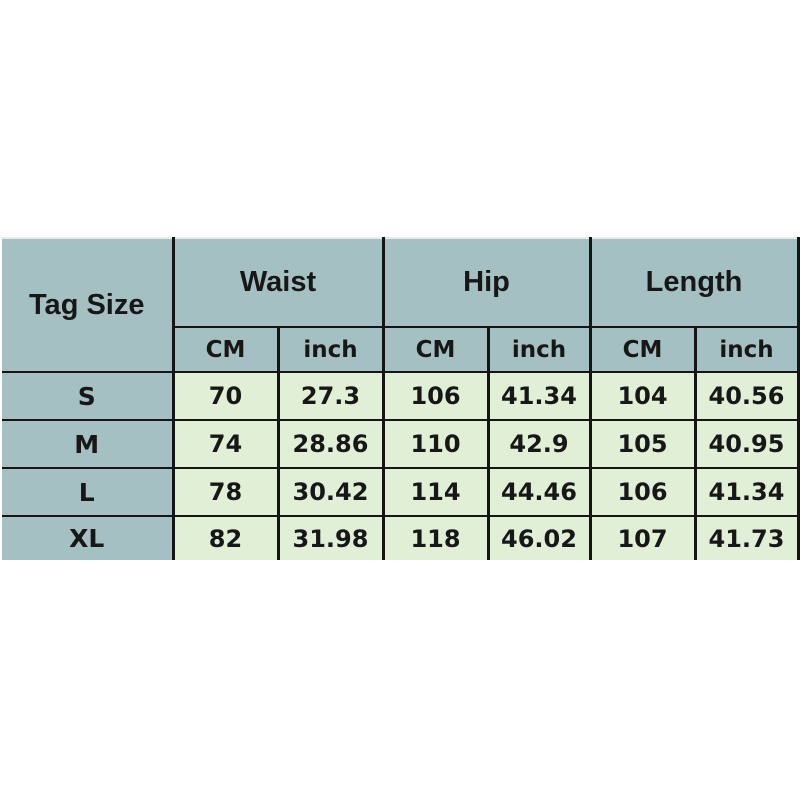 The image size is (800, 800). Describe the element at coordinates (330, 537) in the screenshot. I see `value-xl-waist-inch: 31.98` at that location.